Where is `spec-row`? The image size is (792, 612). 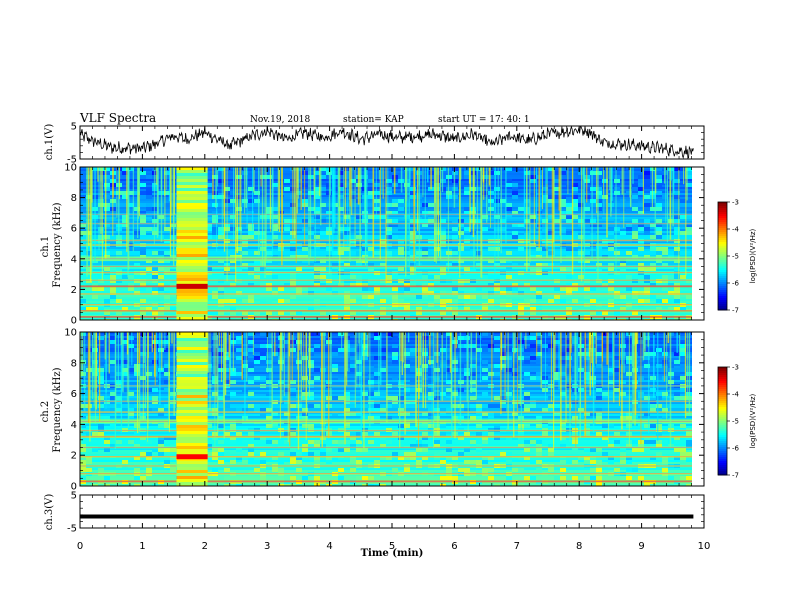
spec-row is located at coordinates (386, 383).